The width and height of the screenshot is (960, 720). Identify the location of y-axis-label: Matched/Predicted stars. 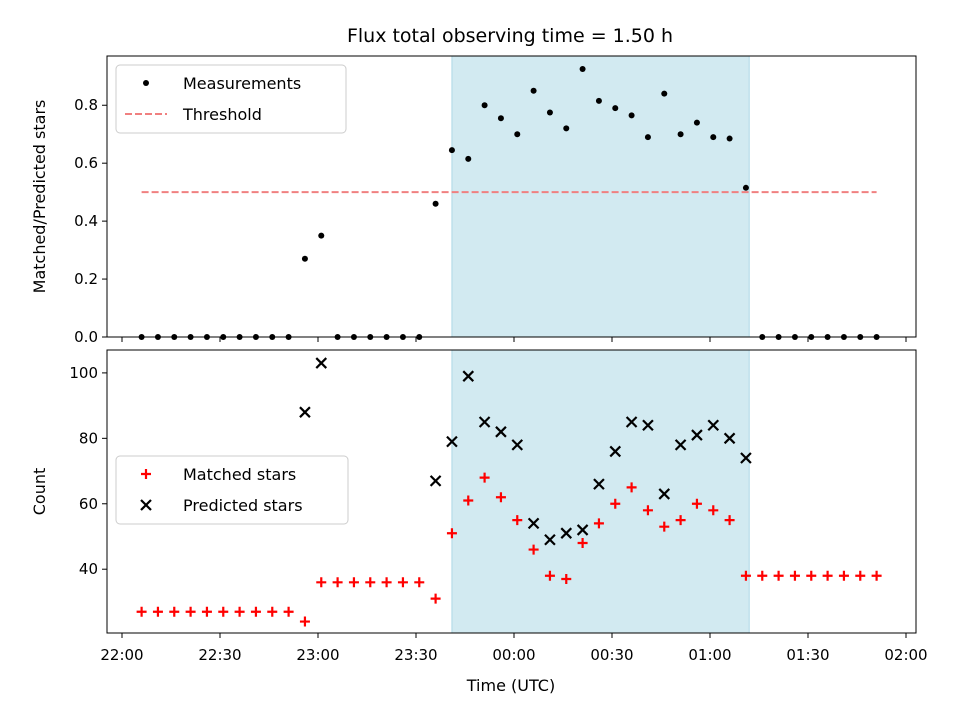
(39, 197).